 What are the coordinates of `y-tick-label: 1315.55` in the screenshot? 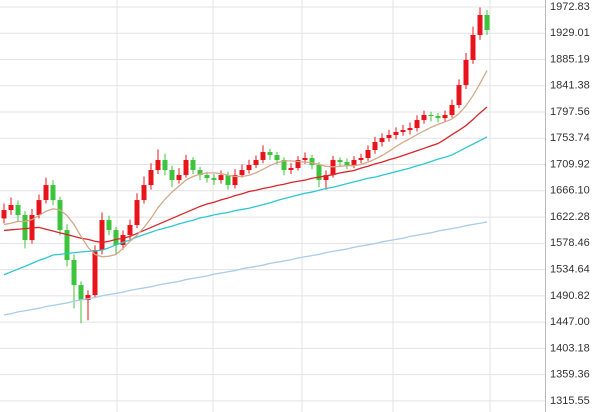 It's located at (570, 401).